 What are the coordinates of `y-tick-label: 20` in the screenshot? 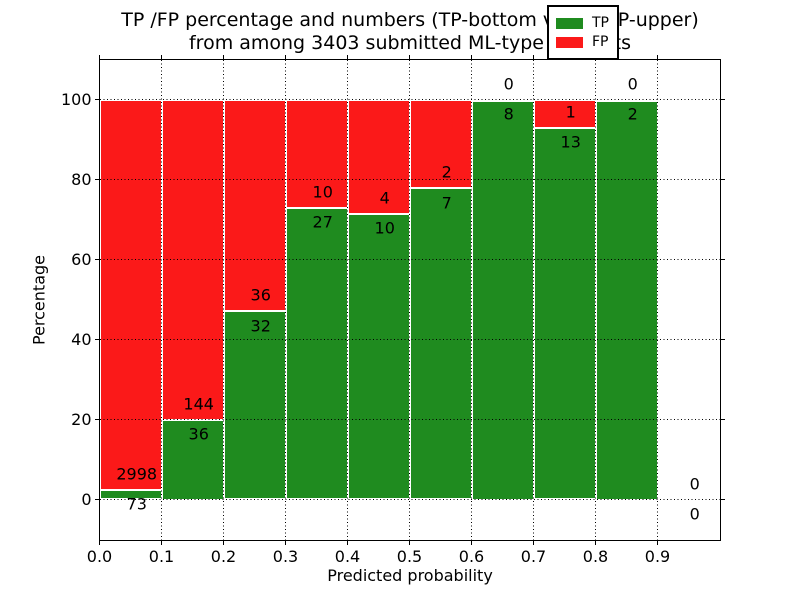 It's located at (81, 419).